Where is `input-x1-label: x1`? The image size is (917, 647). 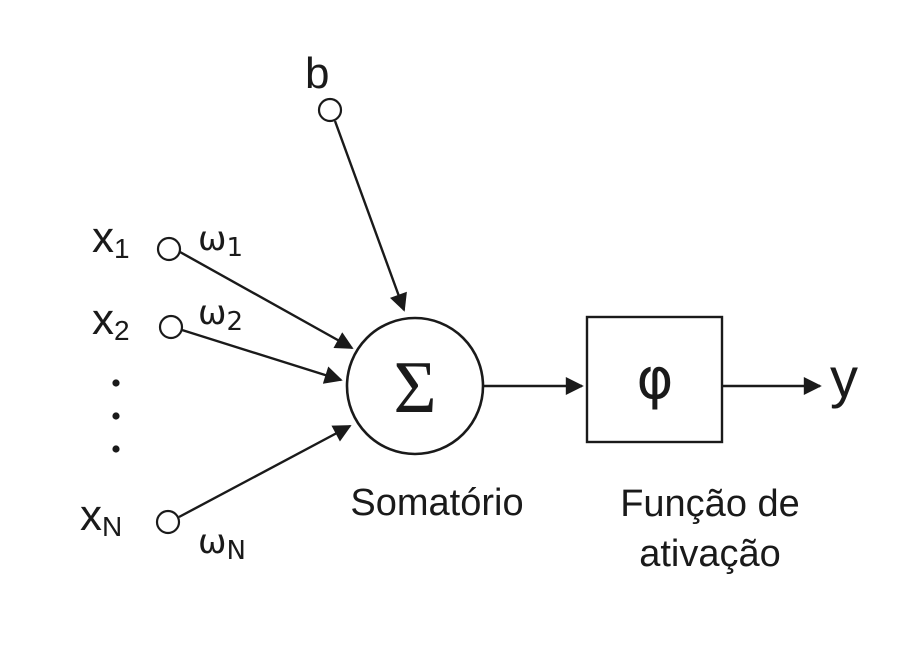 input-x1-label: x1 is located at coordinates (111, 238).